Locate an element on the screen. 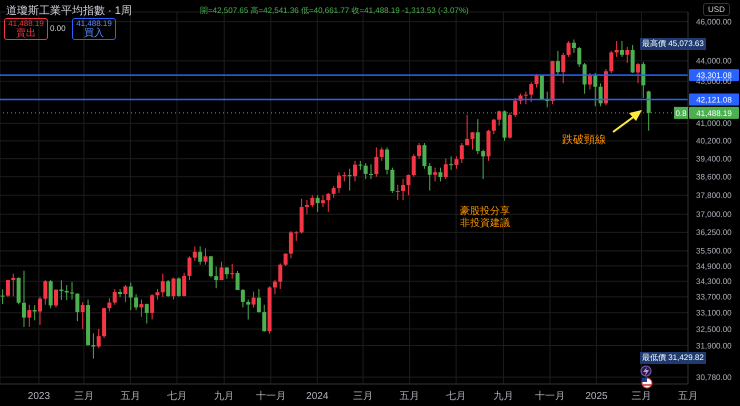  y-tick-label: 36,250.00 is located at coordinates (714, 233).